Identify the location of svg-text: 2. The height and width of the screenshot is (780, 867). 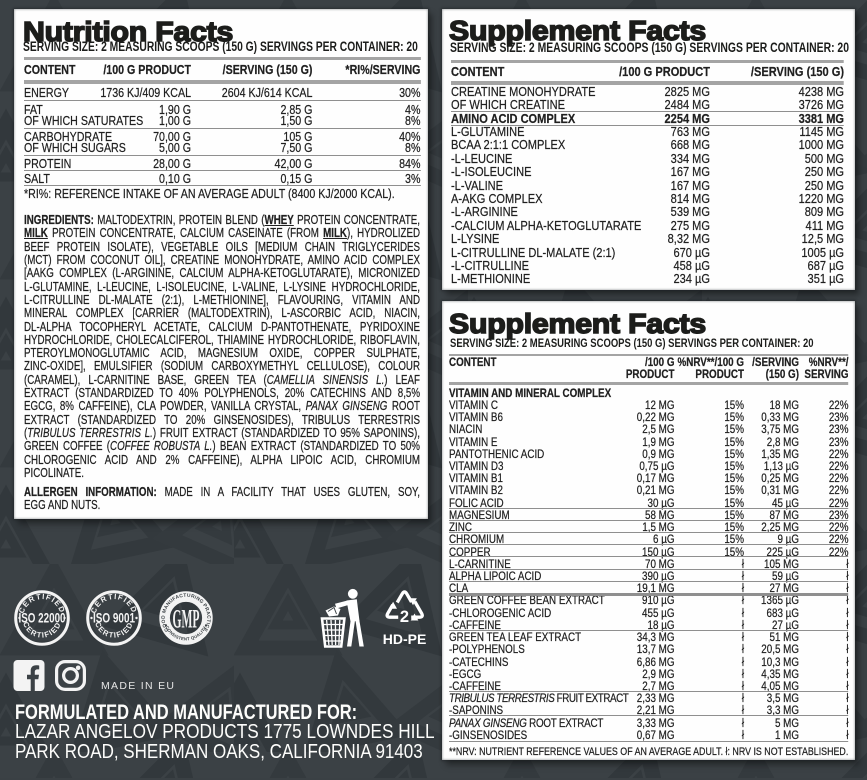
(404, 617).